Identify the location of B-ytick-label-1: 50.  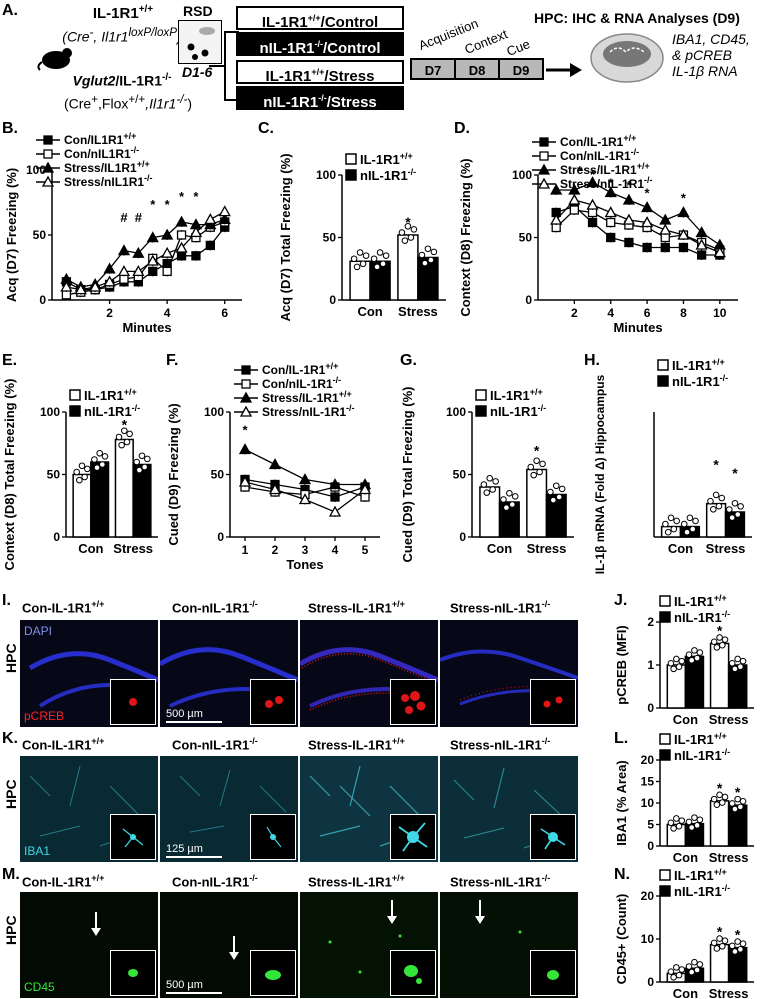
(40, 235).